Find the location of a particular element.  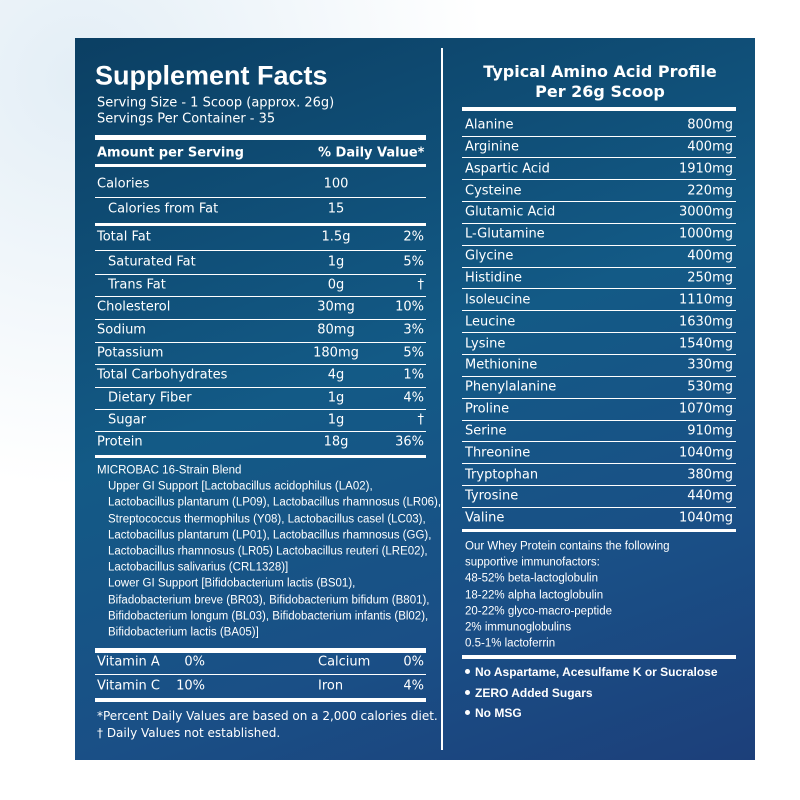

amino-amount: 220mg is located at coordinates (710, 191).